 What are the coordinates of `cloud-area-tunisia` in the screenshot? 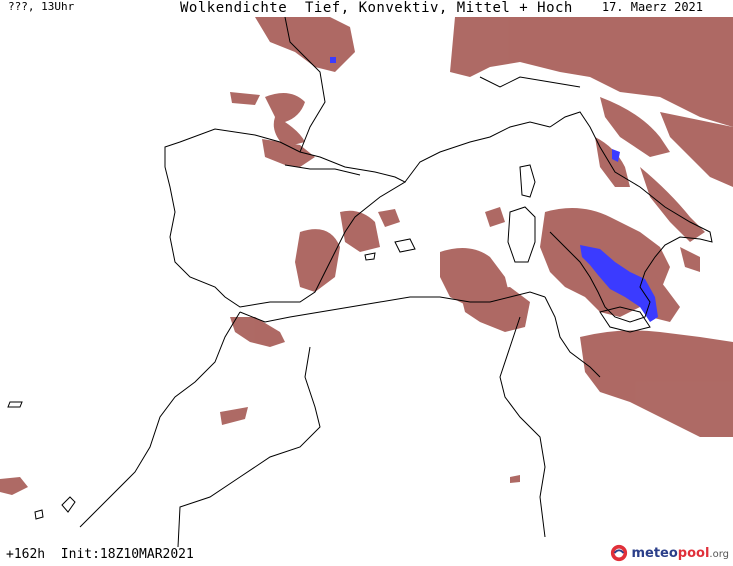 It's located at (495, 309).